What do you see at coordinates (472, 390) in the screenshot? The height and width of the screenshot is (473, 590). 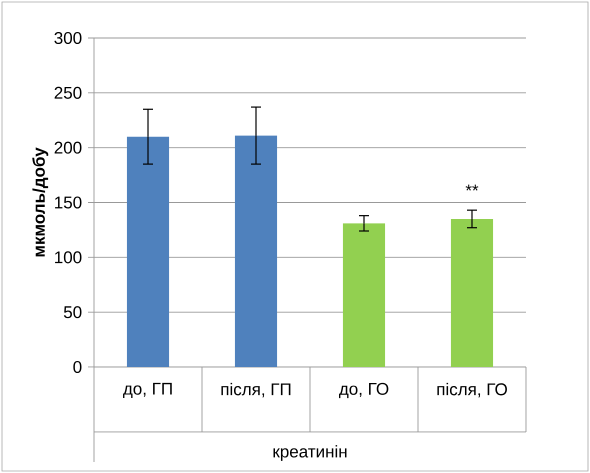 I see `x-tick-label: після, ГО` at bounding box center [472, 390].